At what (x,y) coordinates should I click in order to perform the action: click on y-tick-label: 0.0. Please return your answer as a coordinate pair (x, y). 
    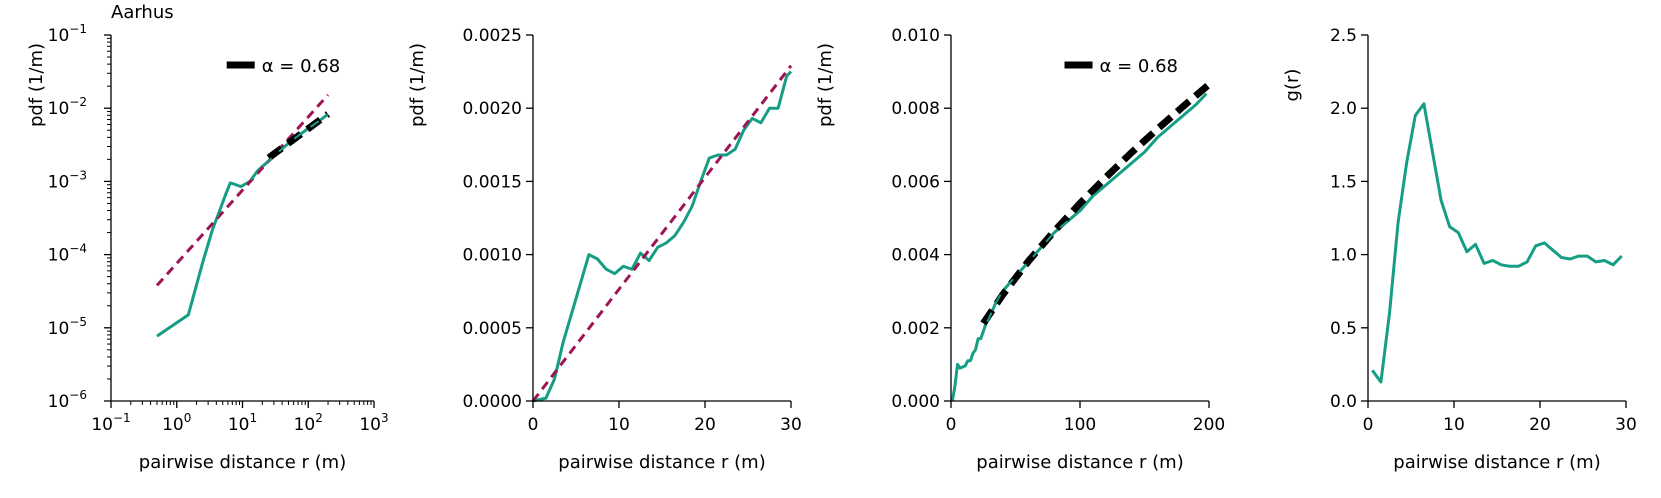
    Looking at the image, I should click on (1343, 402).